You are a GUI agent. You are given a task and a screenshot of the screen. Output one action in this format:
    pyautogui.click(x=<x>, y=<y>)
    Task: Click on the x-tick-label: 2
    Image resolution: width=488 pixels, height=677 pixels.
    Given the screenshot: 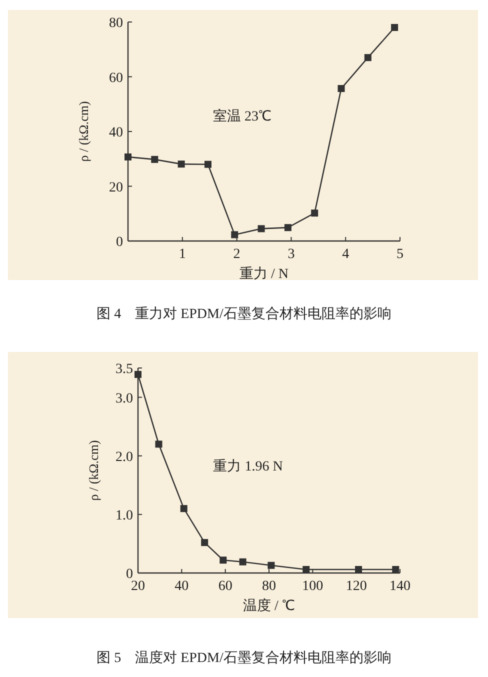 What is the action you would take?
    pyautogui.click(x=236, y=254)
    